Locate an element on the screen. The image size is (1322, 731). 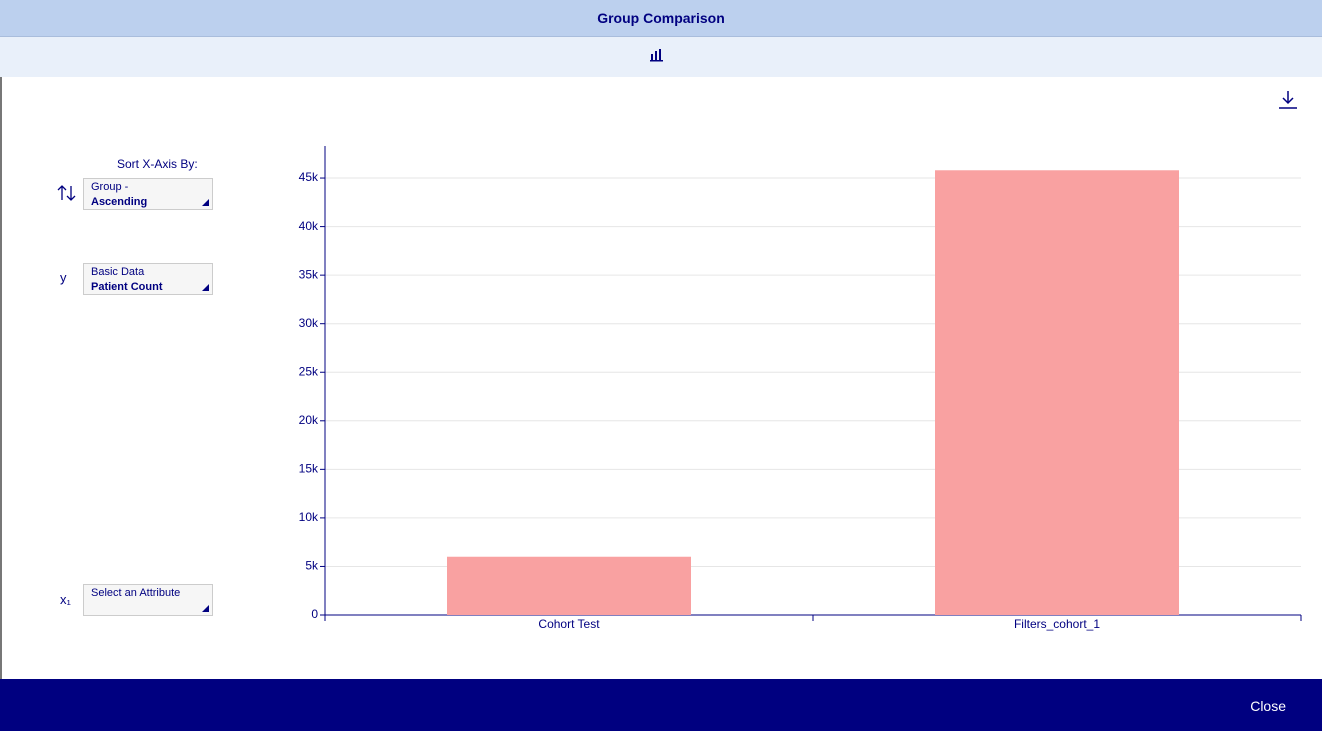
y-tick-label: 5k is located at coordinates (312, 566).